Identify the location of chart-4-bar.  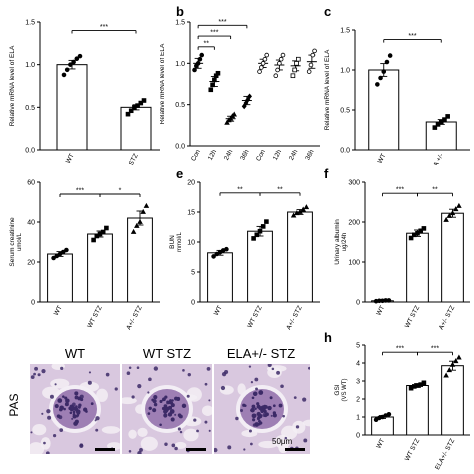
(300, 257).